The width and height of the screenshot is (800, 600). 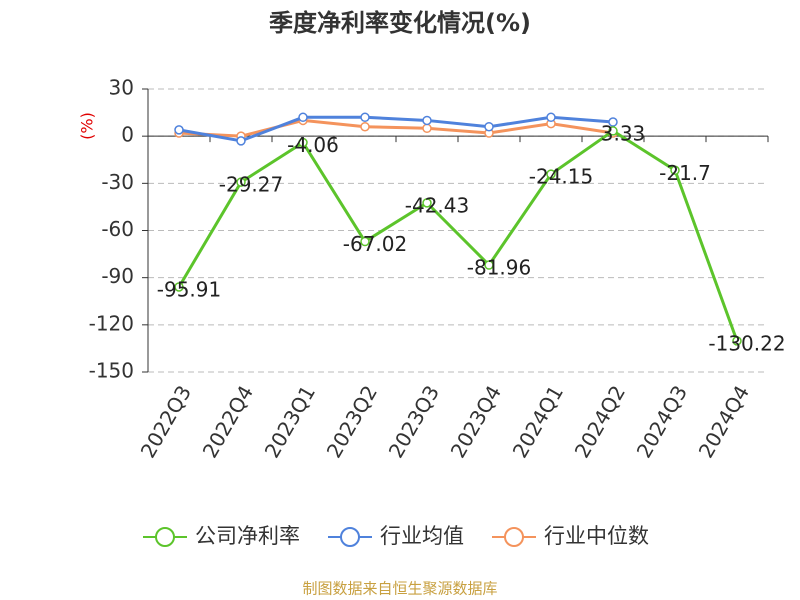 I want to click on x-tick-label: 2022Q3, so click(x=166, y=421).